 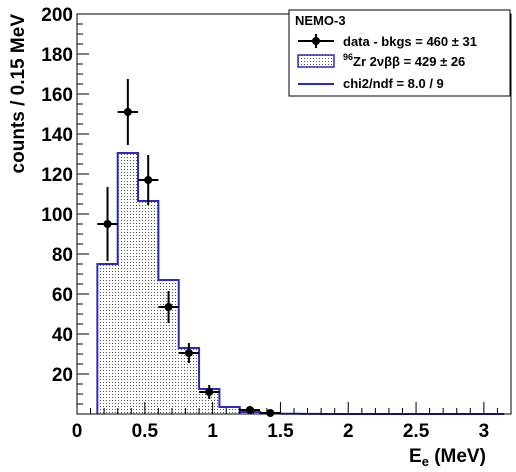 I want to click on y-tick-label-1: 40, so click(x=62, y=335).